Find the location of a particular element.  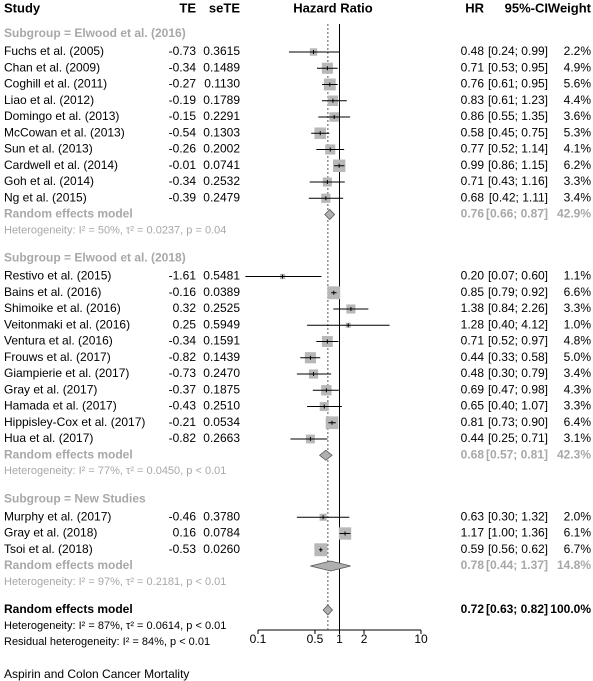

ci-value: [0.25; 0.71] is located at coordinates (518, 438).